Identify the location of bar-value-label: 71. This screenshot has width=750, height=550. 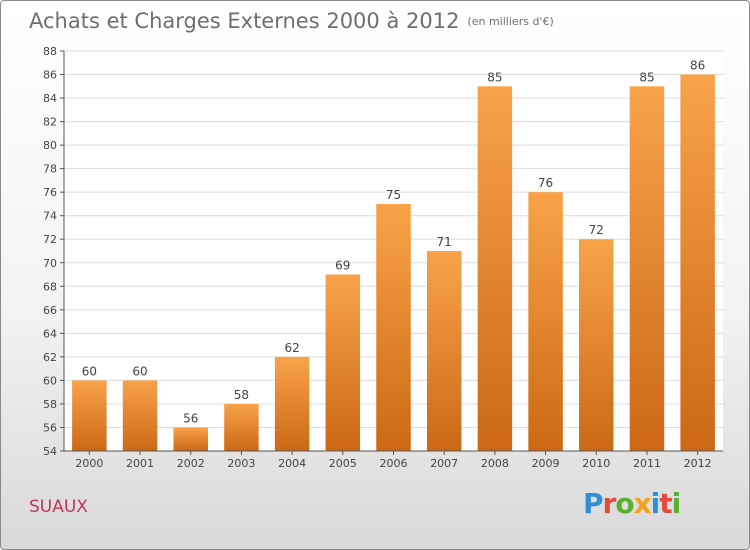
(444, 242).